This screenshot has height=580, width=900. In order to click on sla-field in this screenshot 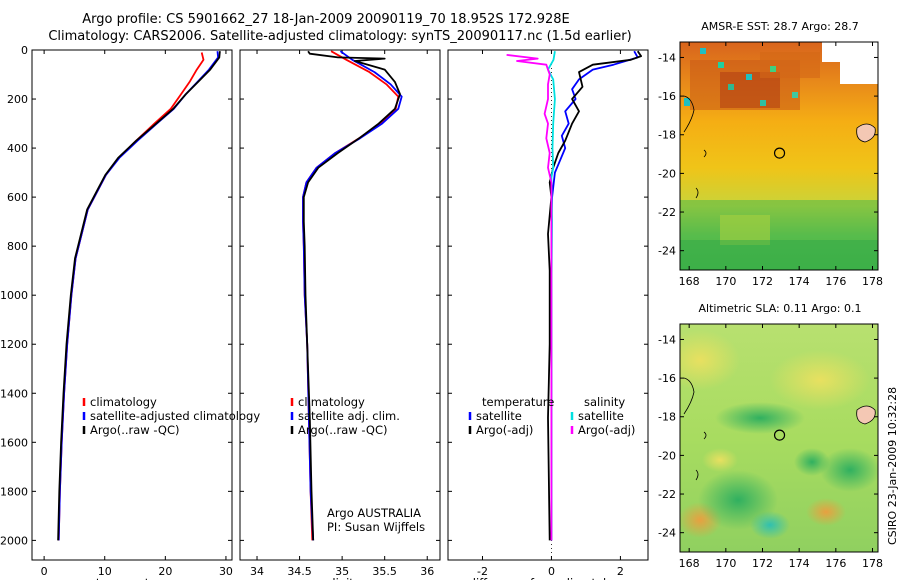, I will do `click(779, 438)`.